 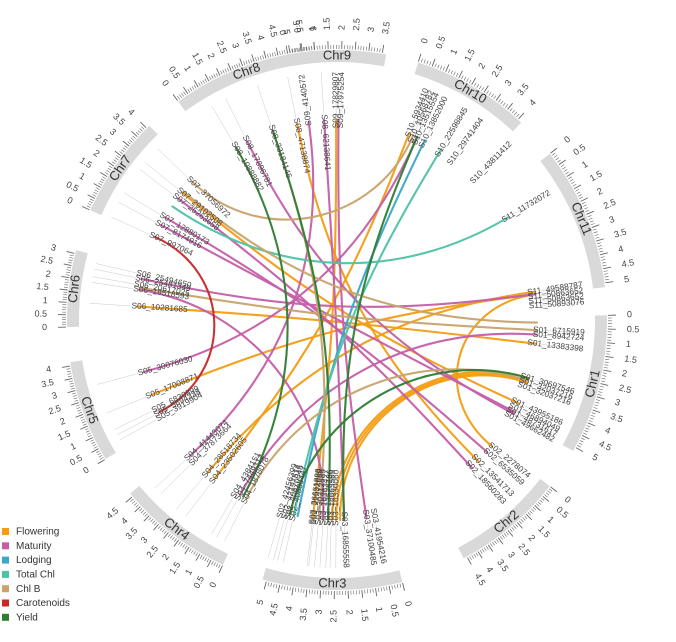 What do you see at coordinates (595, 457) in the screenshot?
I see `tick-label: 5` at bounding box center [595, 457].